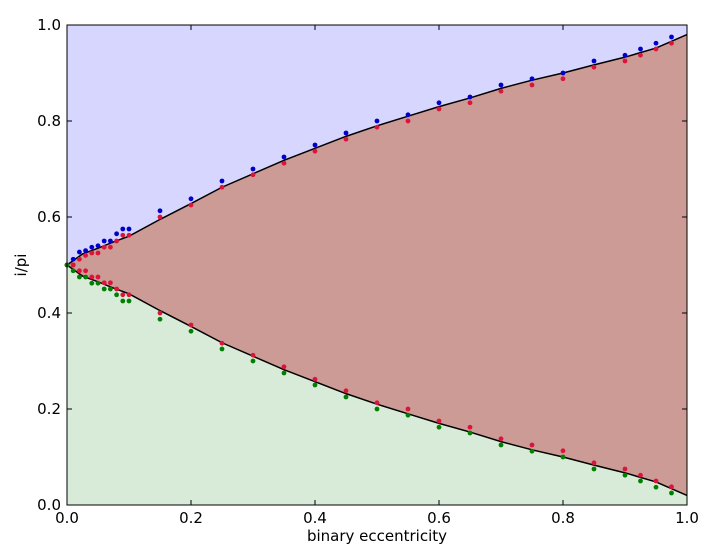 Image resolution: width=717 pixels, height=558 pixels. Describe the element at coordinates (439, 518) in the screenshot. I see `x-tick-label: 0.6` at that location.